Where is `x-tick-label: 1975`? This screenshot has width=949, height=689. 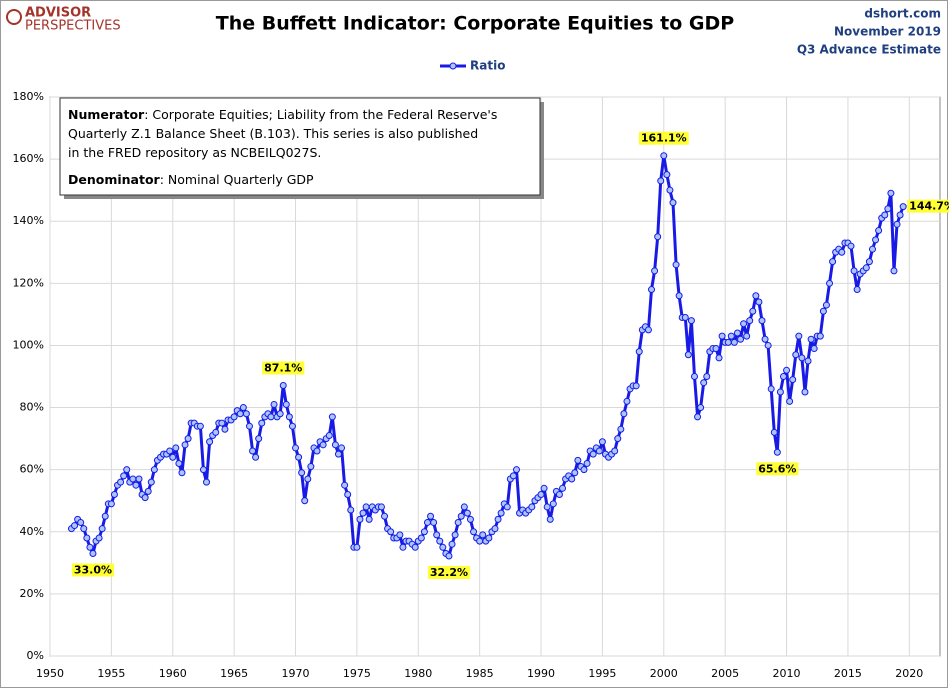
x-tick-label: 1975 is located at coordinates (357, 673).